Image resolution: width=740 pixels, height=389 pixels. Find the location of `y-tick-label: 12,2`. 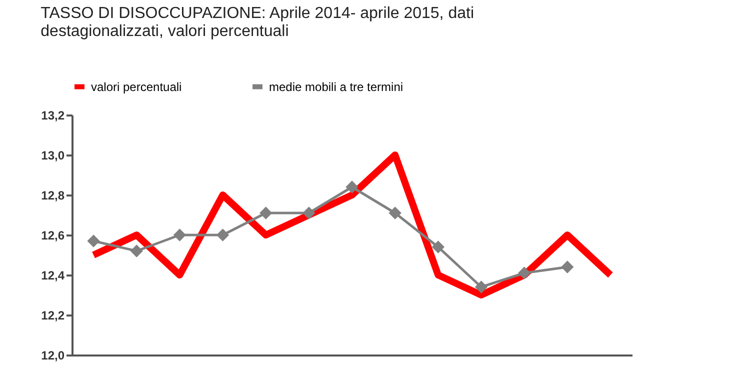

y-tick-label: 12,2 is located at coordinates (53, 315).